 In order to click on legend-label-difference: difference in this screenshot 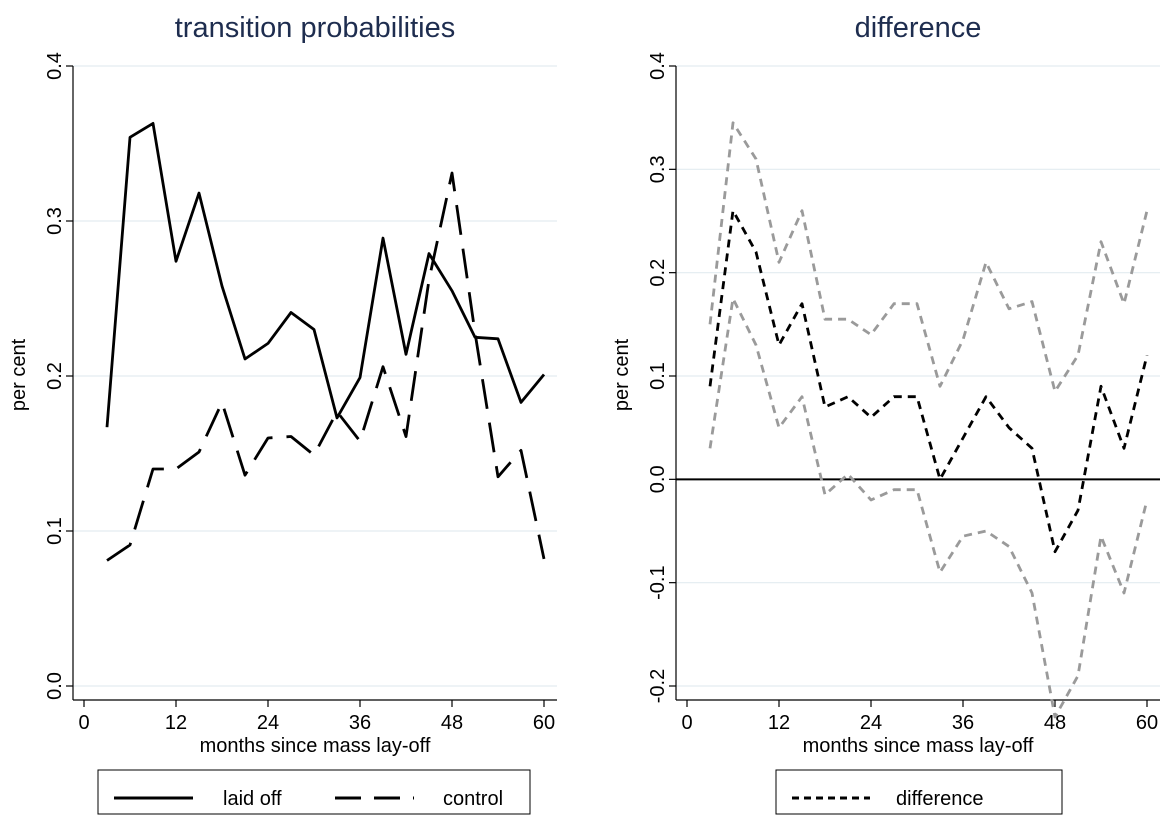, I will do `click(939, 799)`.